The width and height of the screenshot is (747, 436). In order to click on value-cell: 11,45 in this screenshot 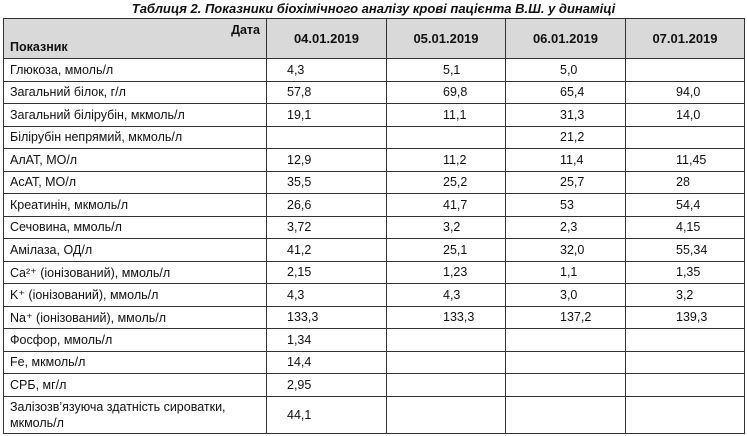, I will do `click(685, 160)`.